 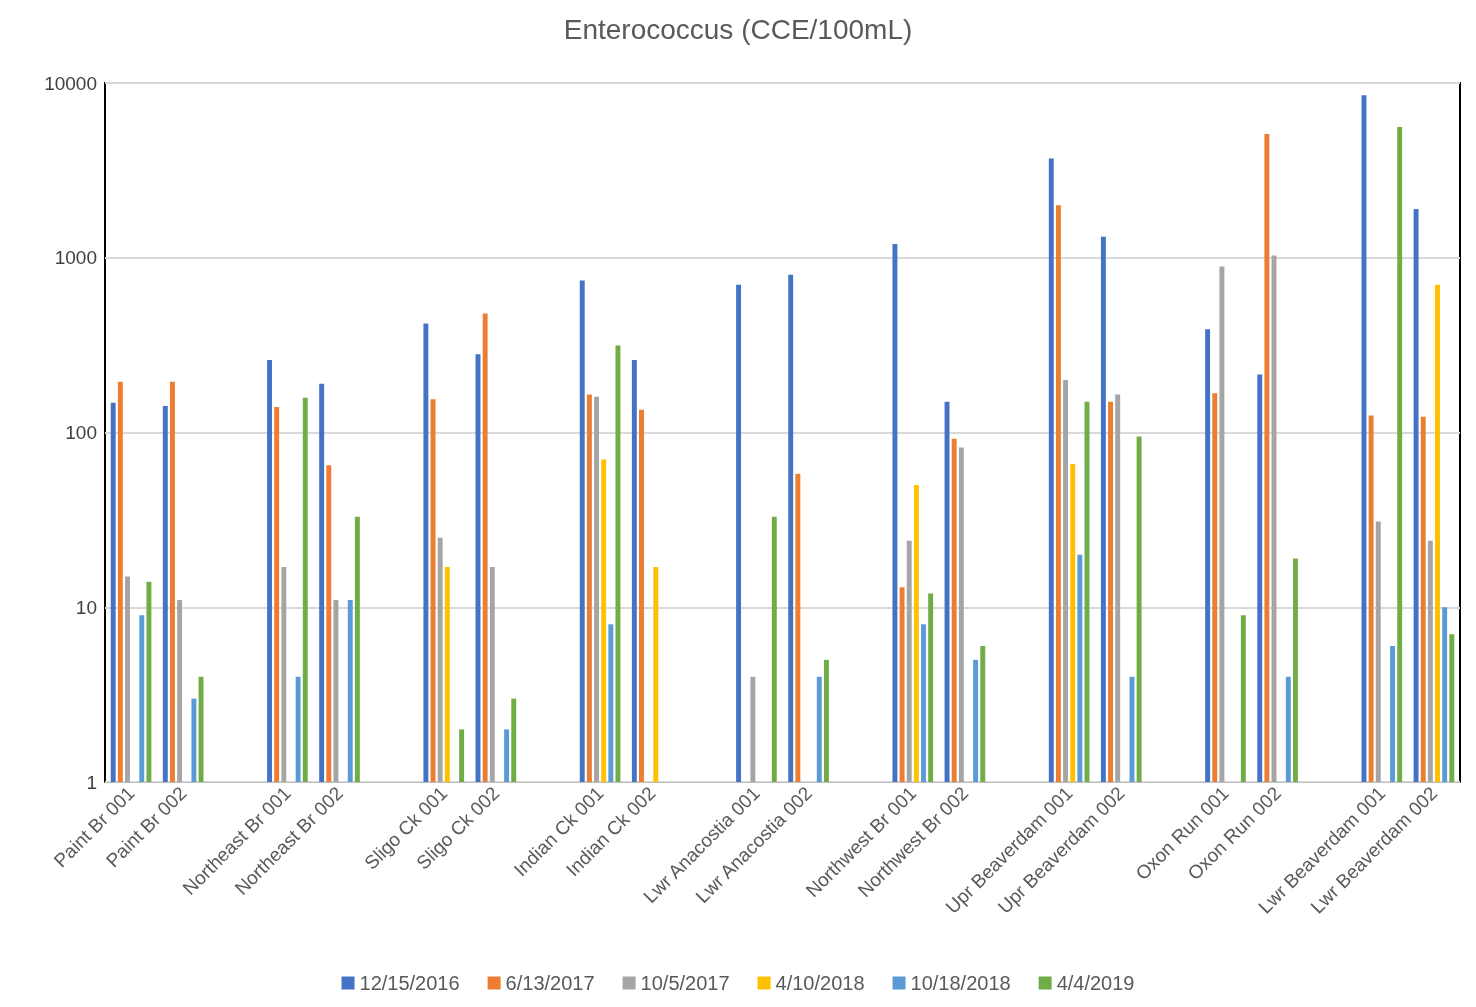 I want to click on y-tick-label: 1000, so click(x=75, y=258).